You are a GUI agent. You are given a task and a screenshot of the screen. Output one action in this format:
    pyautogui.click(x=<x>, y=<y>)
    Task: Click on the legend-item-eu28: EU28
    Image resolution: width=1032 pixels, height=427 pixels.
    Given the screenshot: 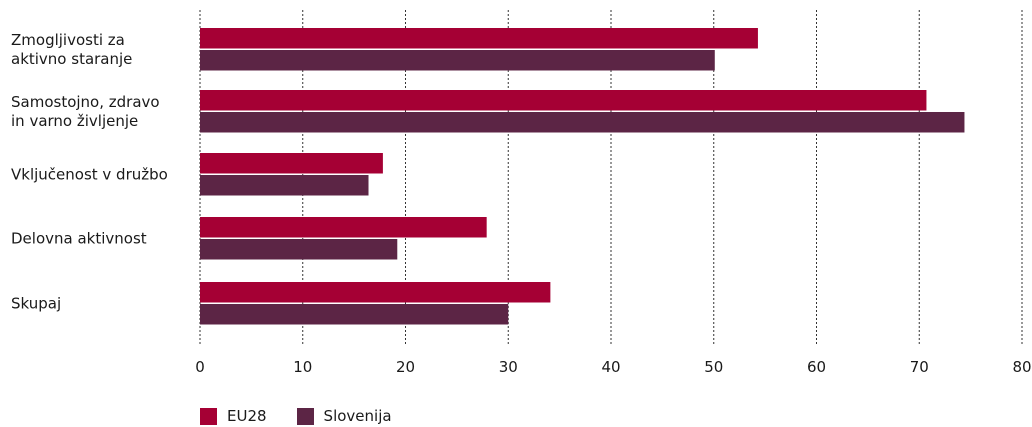 What is the action you would take?
    pyautogui.click(x=233, y=416)
    